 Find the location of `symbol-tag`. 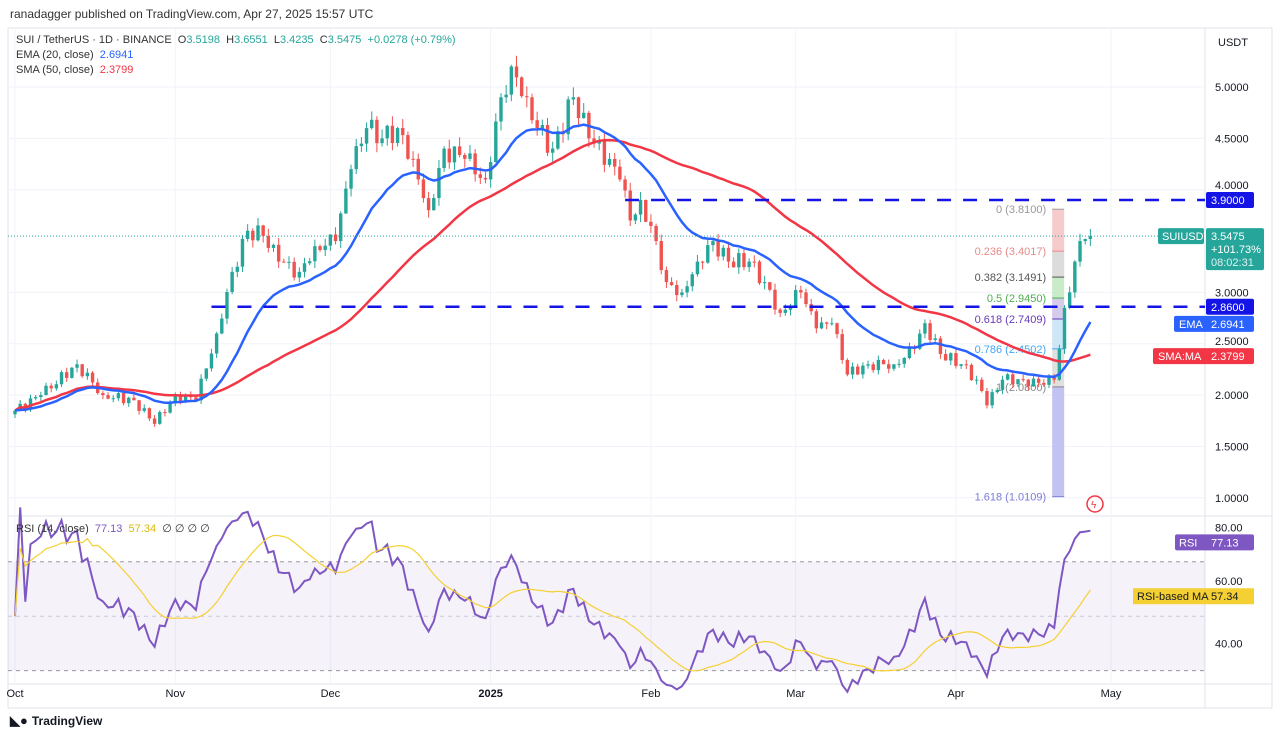

symbol-tag is located at coordinates (1181, 236).